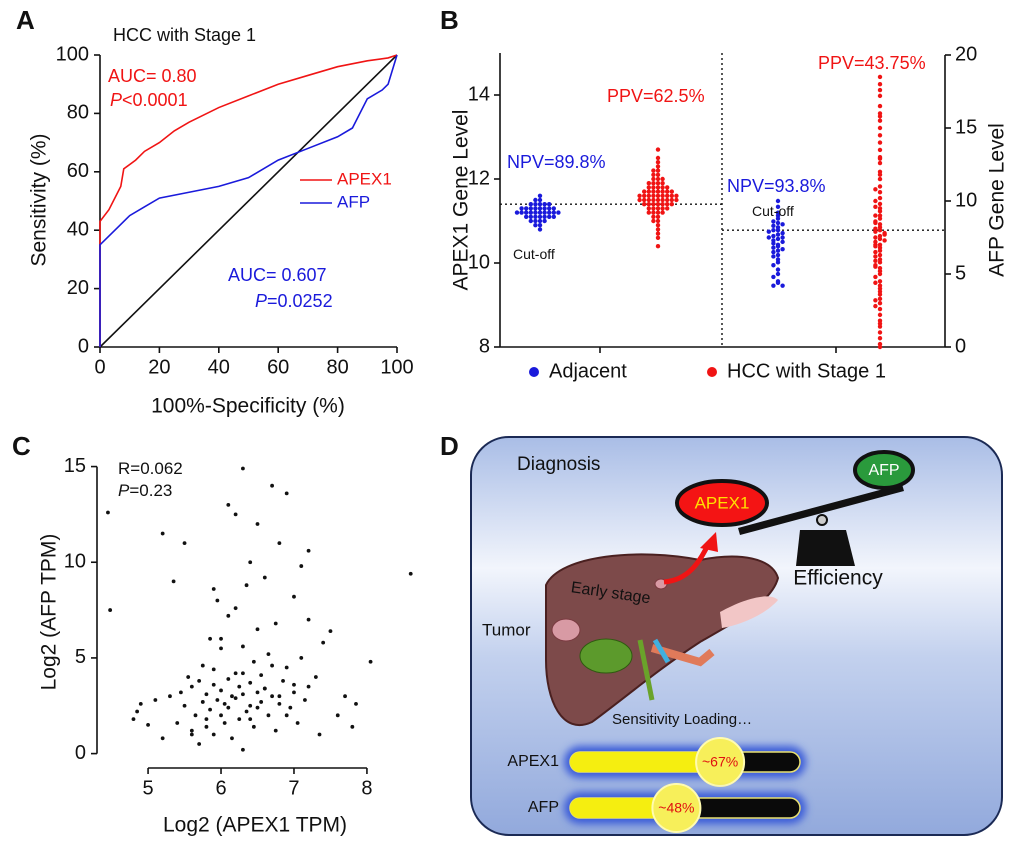  I want to click on x-tick-label: 5, so click(148, 788).